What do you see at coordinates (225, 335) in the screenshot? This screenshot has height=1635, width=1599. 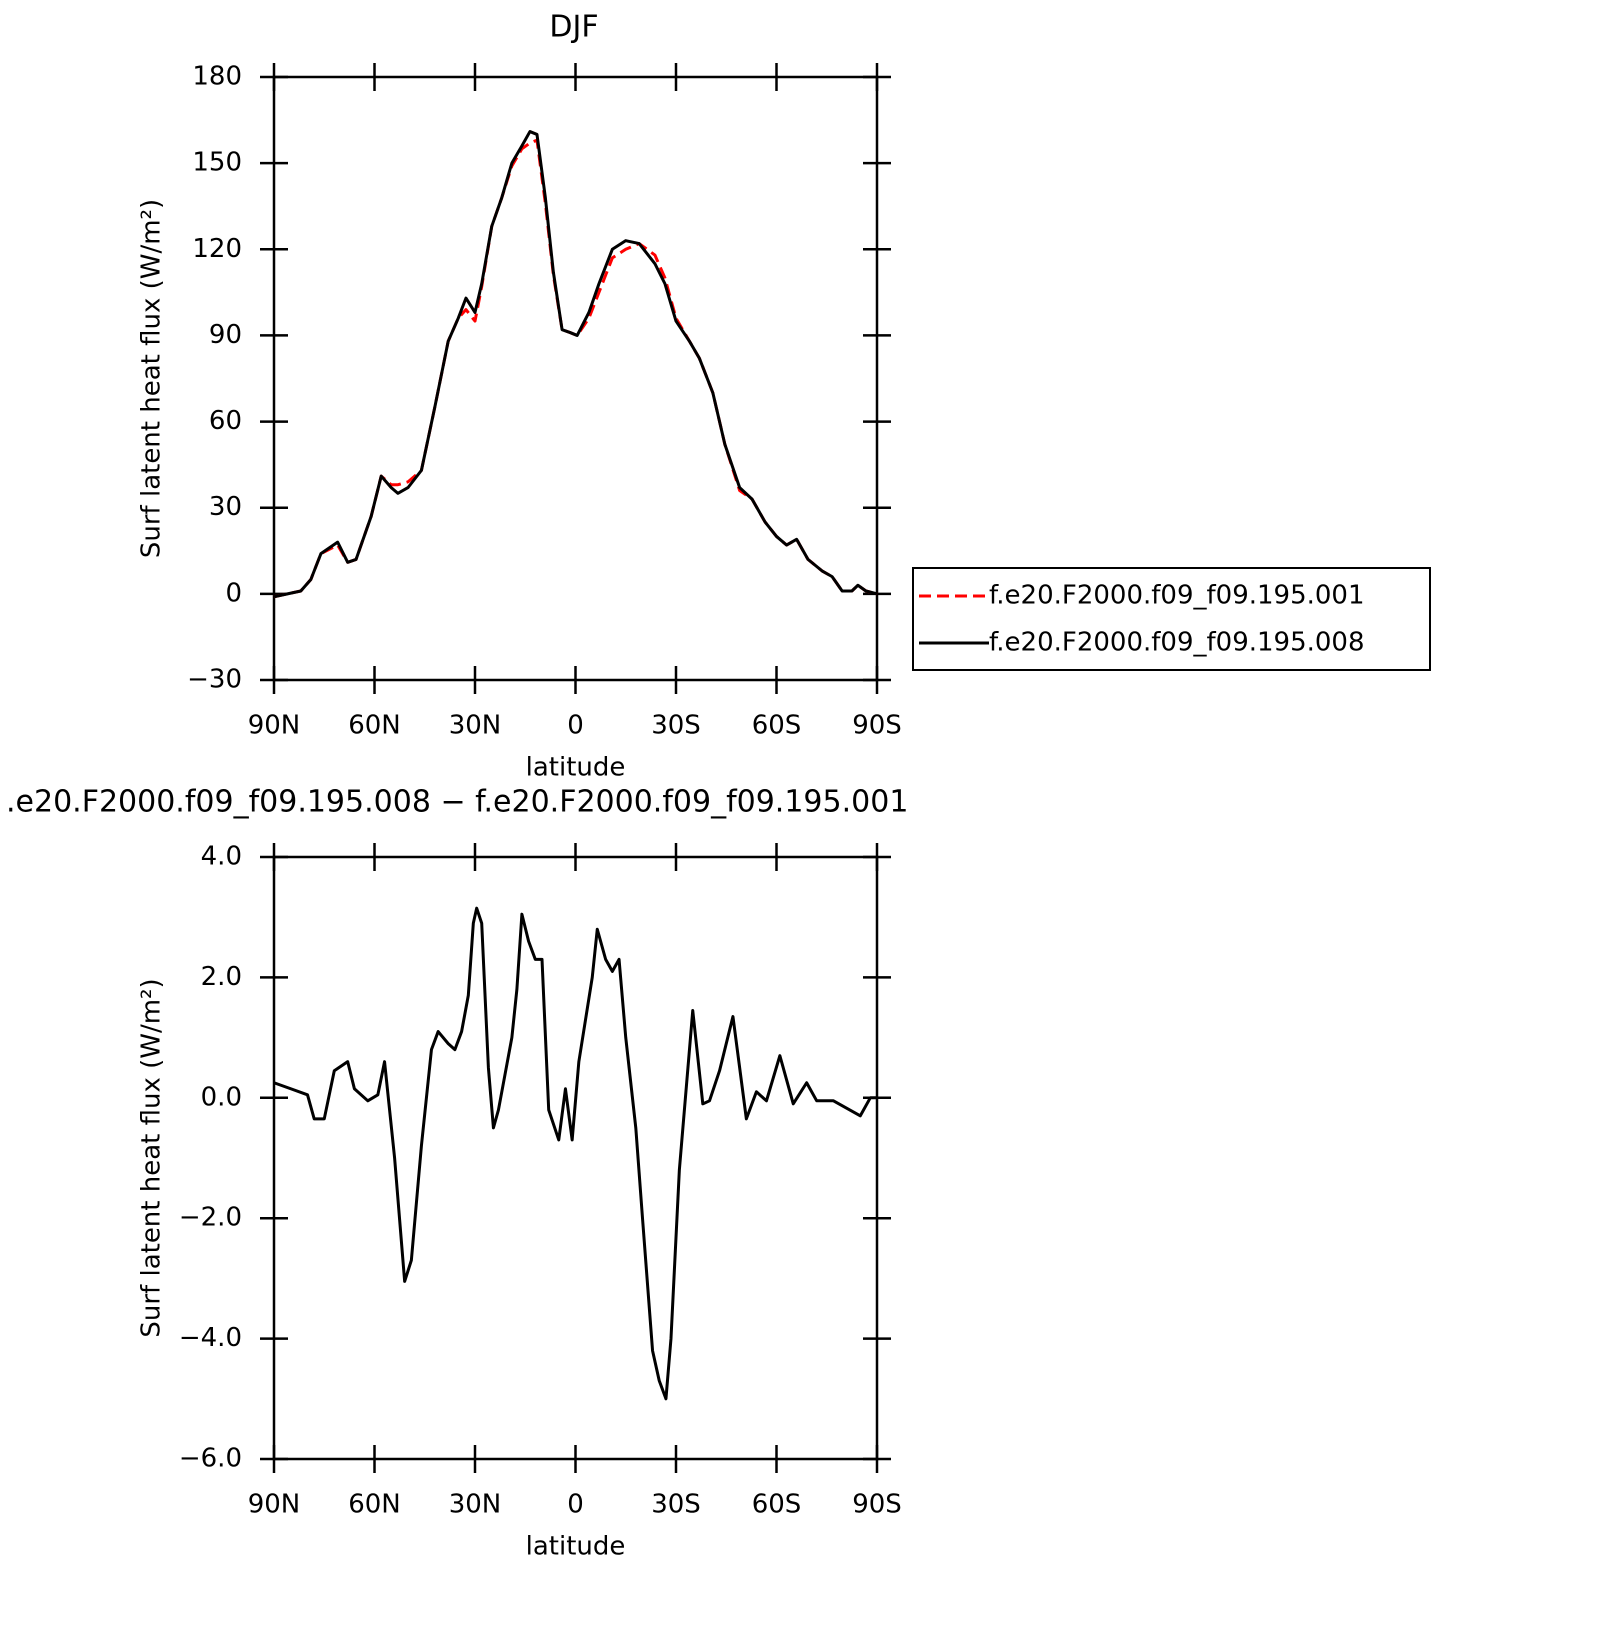 I see `y-tick-label: 90` at bounding box center [225, 335].